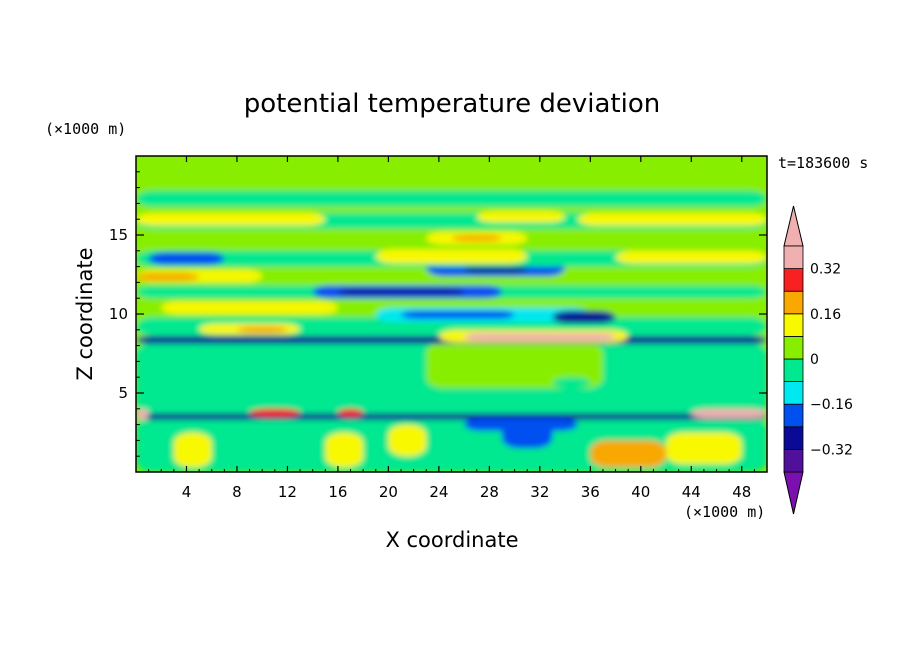  What do you see at coordinates (793, 226) in the screenshot?
I see `colorbar-max-arrow` at bounding box center [793, 226].